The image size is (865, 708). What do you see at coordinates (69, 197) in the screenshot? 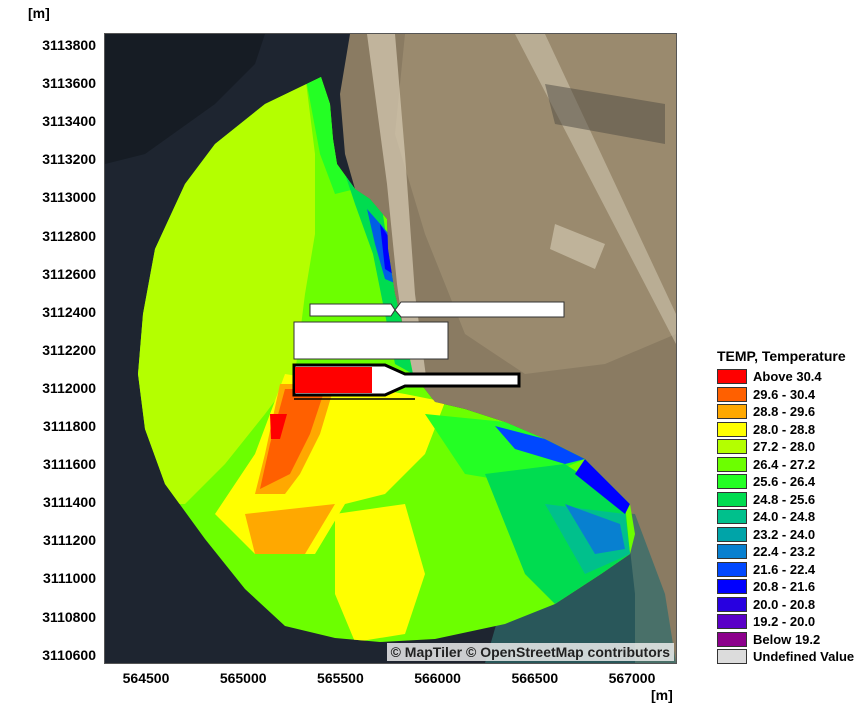
I see `y-tick-label: 3113000` at bounding box center [69, 197].